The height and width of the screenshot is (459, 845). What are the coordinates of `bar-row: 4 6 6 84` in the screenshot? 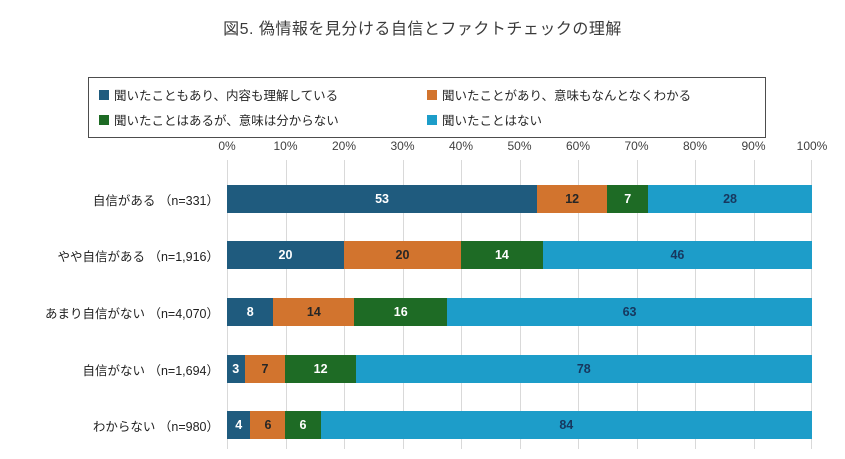 It's located at (519, 425).